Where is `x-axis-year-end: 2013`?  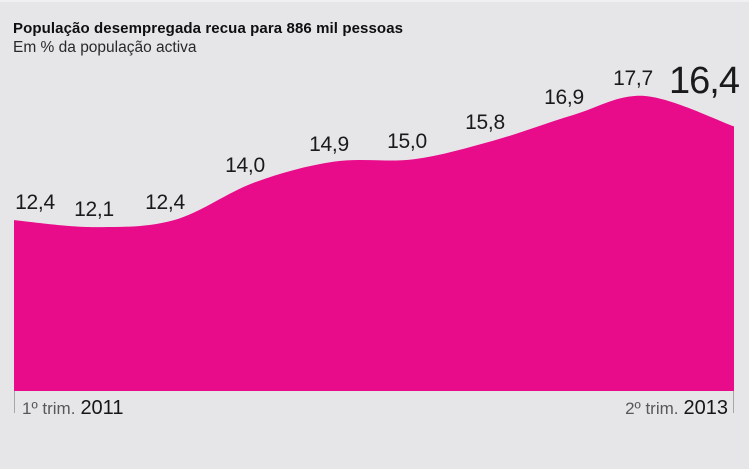 x-axis-year-end: 2013 is located at coordinates (706, 408).